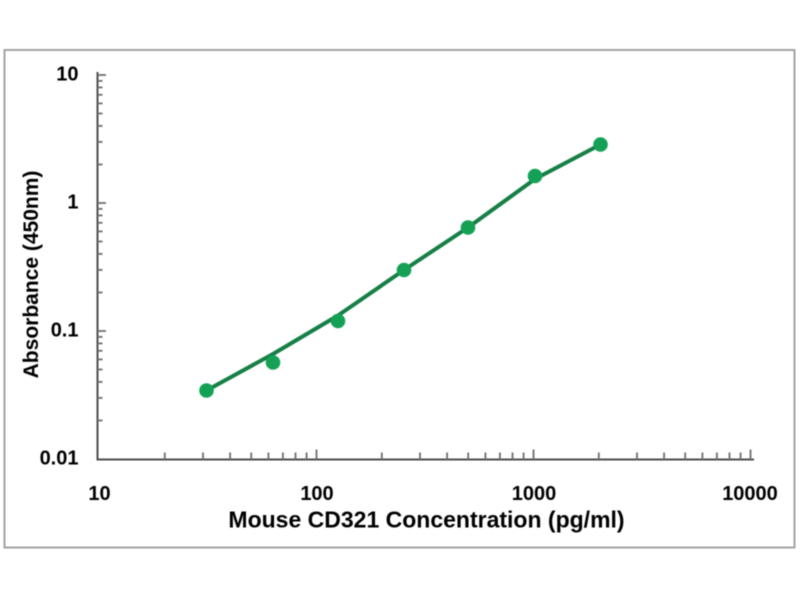 Image resolution: width=800 pixels, height=600 pixels. I want to click on svg-text: 100, so click(316, 494).